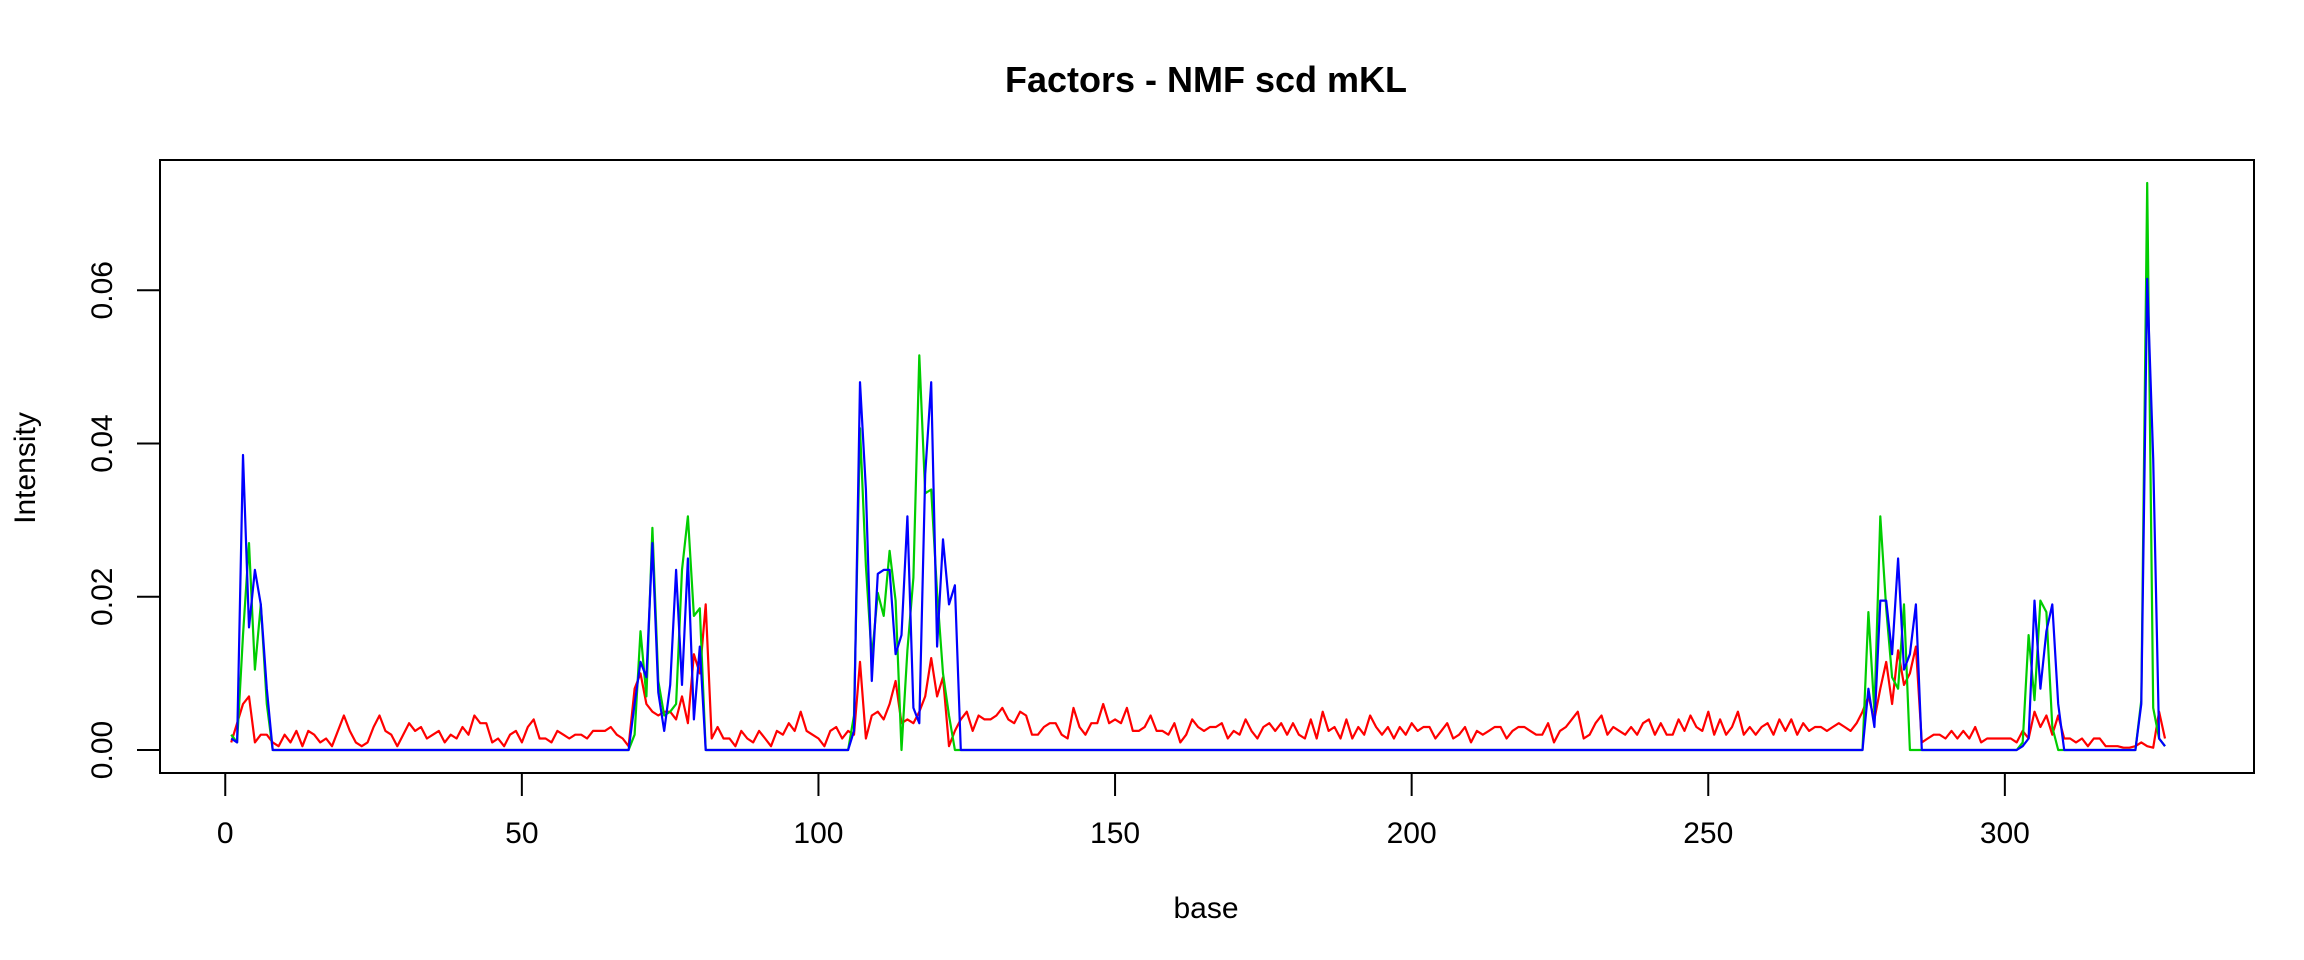 This screenshot has height=960, width=2304. Describe the element at coordinates (1115, 833) in the screenshot. I see `x-tick-label: 150` at that location.